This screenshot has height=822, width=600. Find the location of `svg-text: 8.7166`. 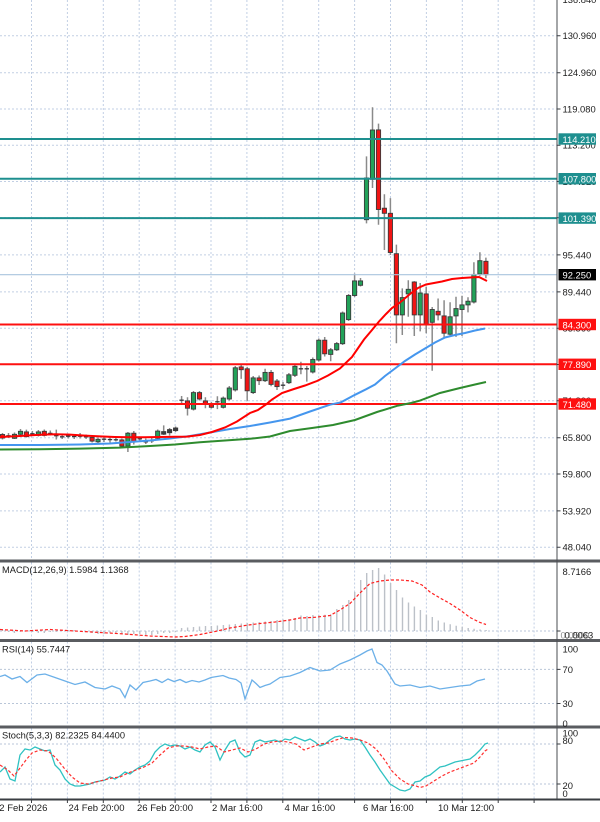

svg-text: 8.7166 is located at coordinates (577, 571).